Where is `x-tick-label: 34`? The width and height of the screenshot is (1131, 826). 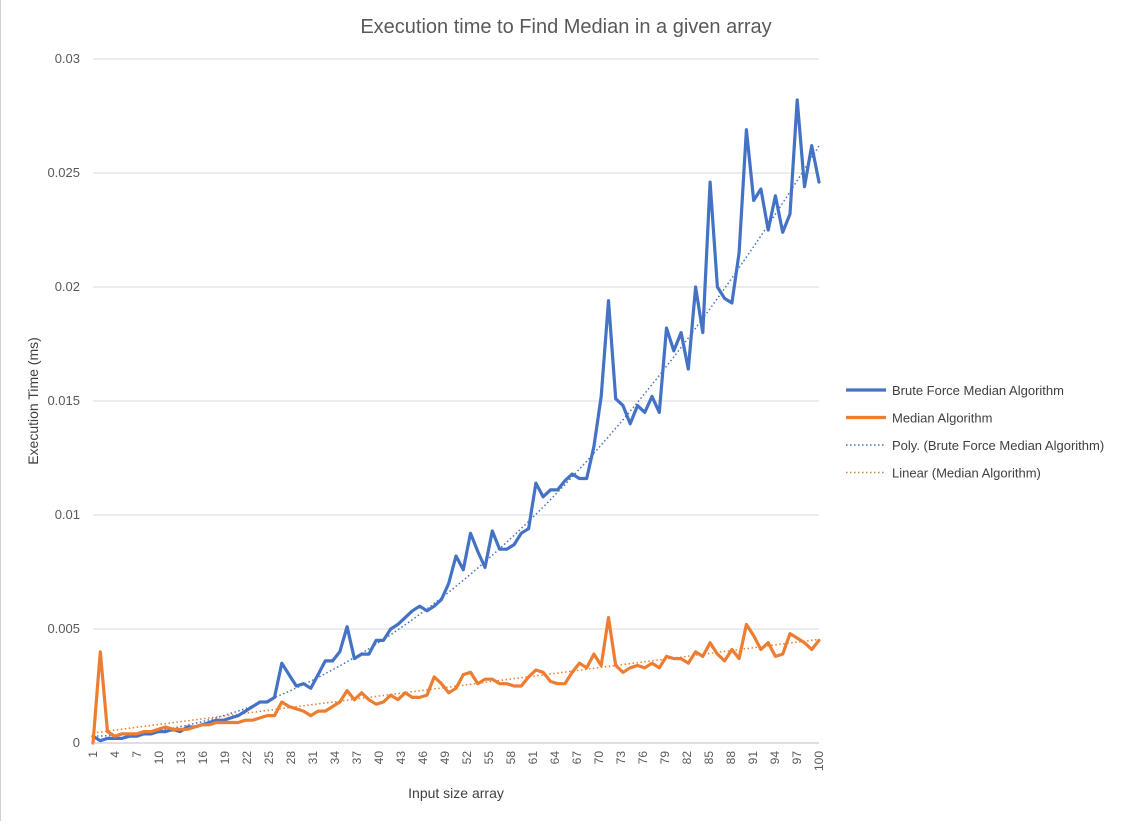
x-tick-label: 34 is located at coordinates (335, 758).